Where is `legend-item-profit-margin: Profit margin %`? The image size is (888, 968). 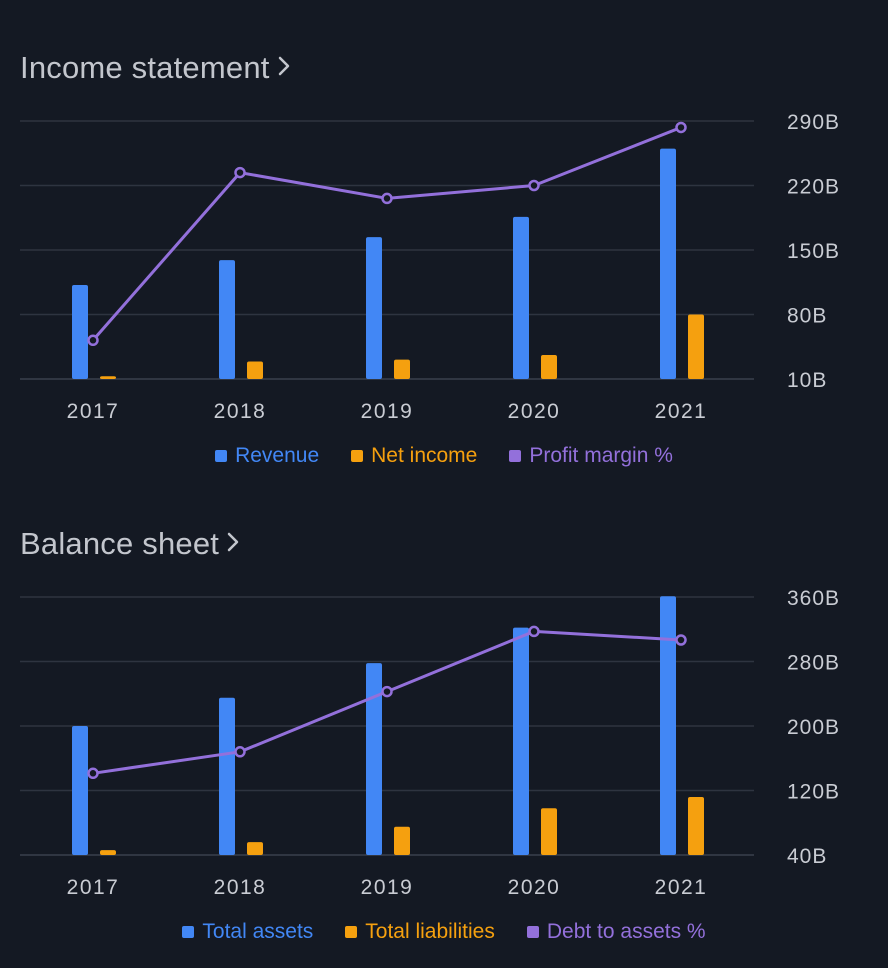
legend-item-profit-margin: Profit margin % is located at coordinates (591, 456).